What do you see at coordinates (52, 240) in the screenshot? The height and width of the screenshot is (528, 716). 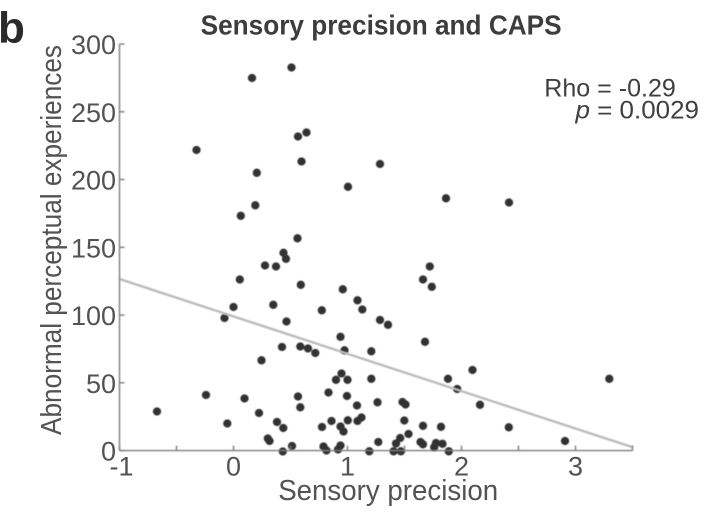 I see `svg-text:Abnormal perceptual experience: Abnormal perceptual experiences` at bounding box center [52, 240].